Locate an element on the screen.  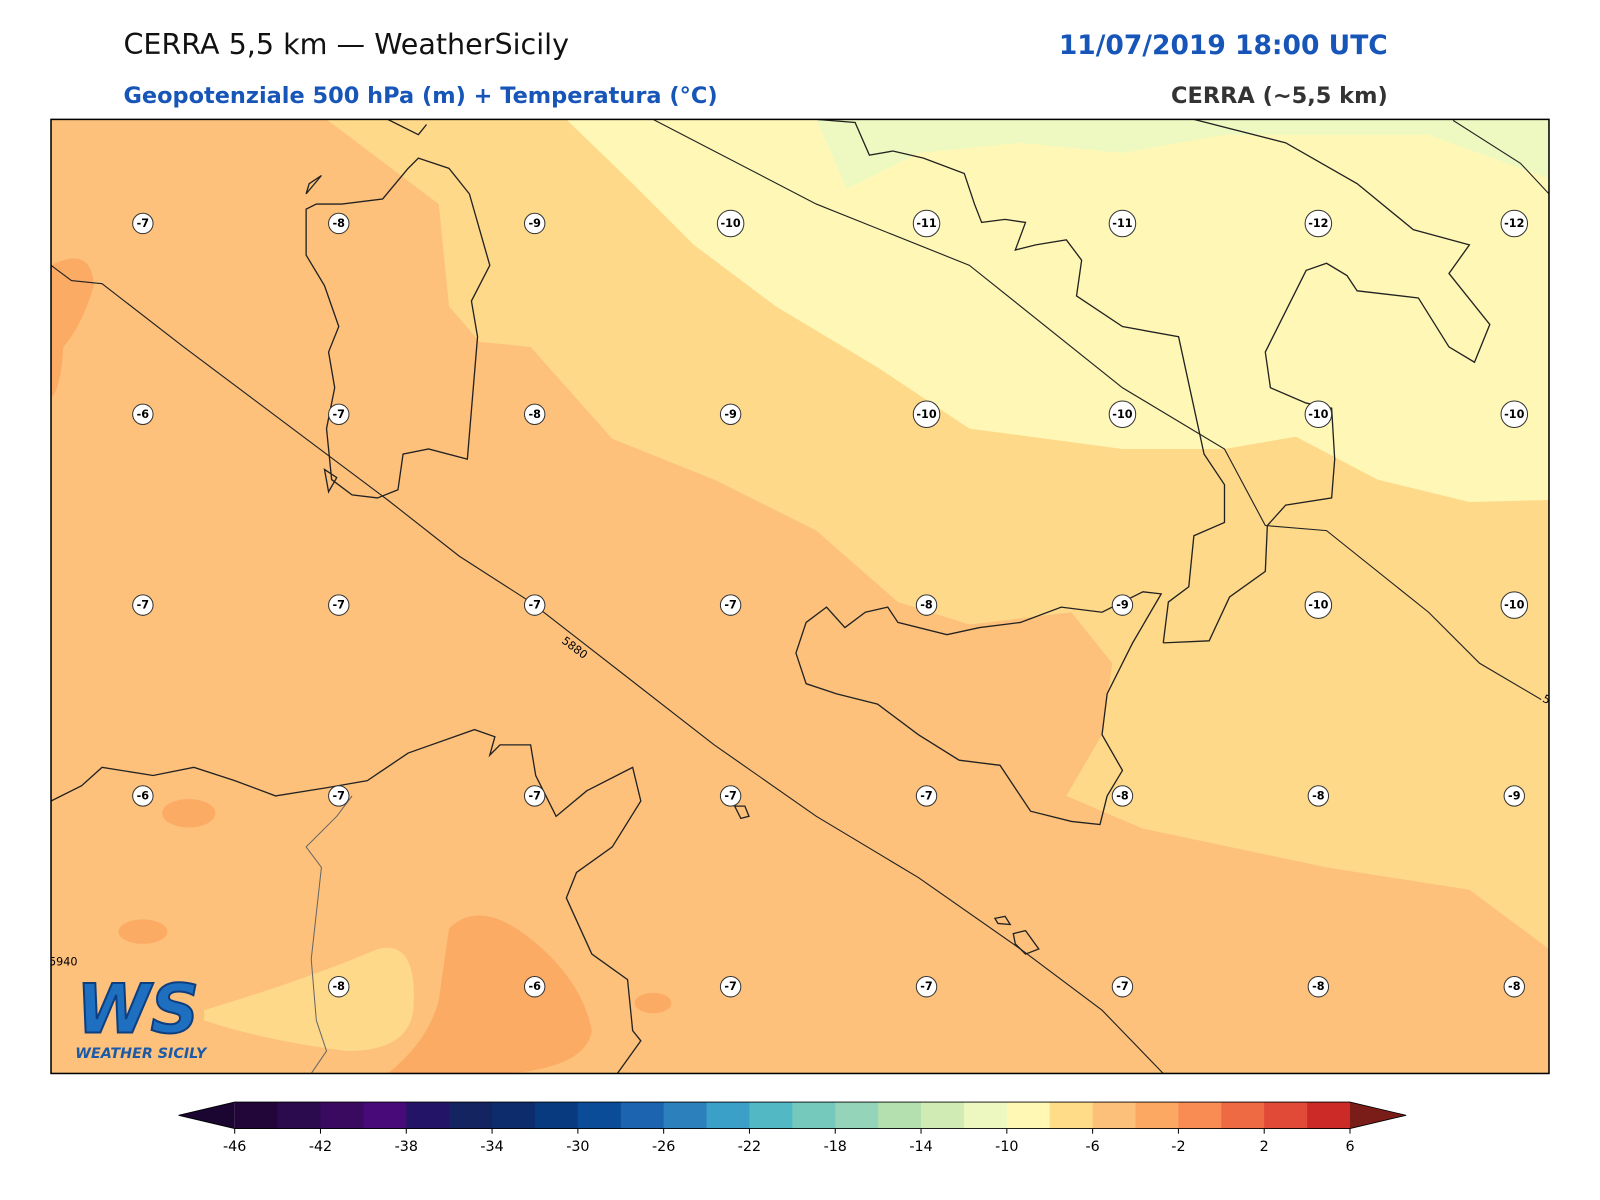
coastline-sardinia is located at coordinates (398, 328).